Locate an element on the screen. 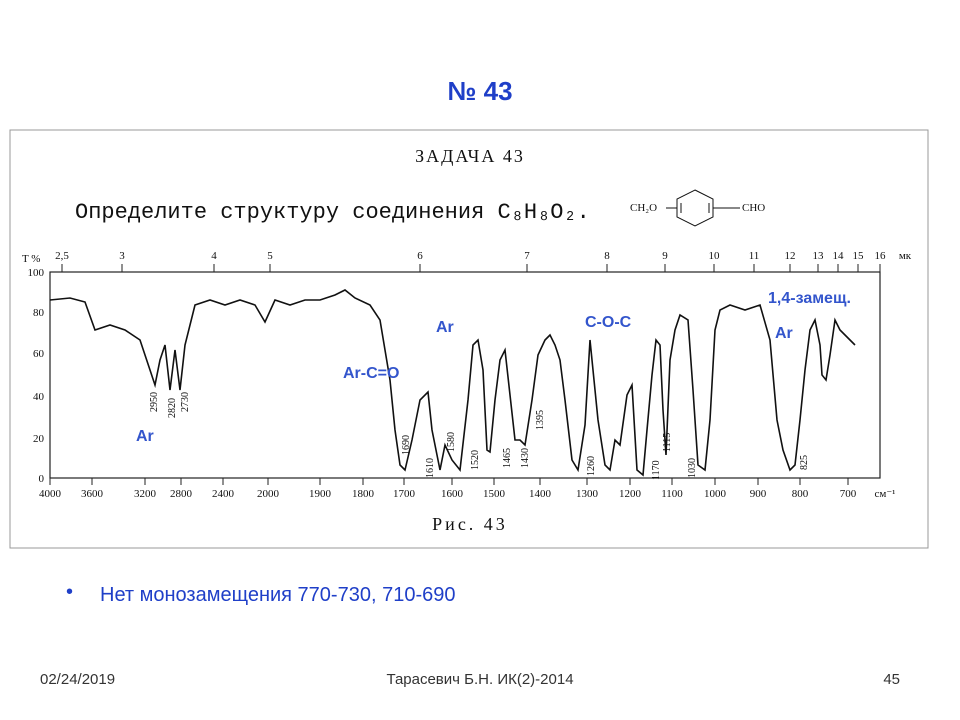  footer-author: Тарасевич Б.Н. ИК(2)-2014 is located at coordinates (479, 679).